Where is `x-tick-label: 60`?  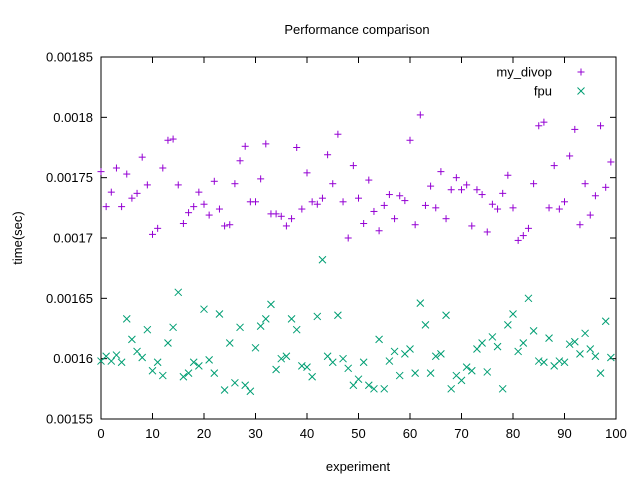 x-tick-label: 60 is located at coordinates (410, 433).